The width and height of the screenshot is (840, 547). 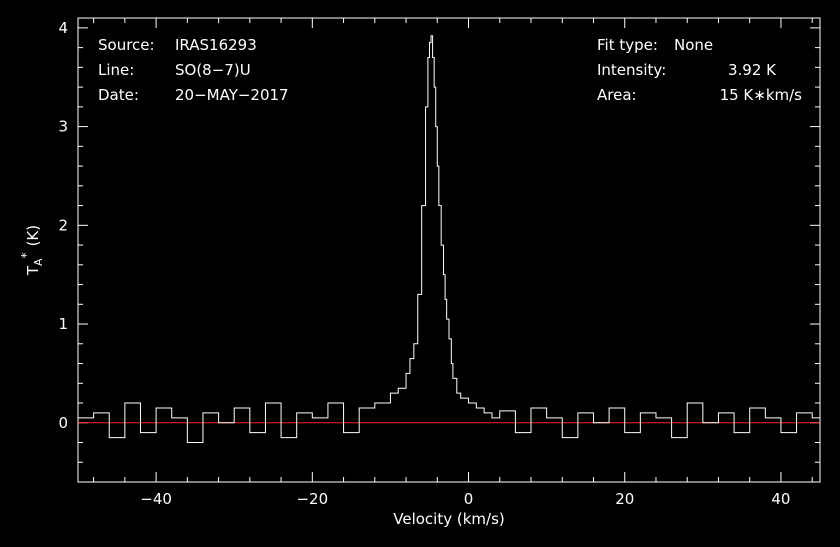 What do you see at coordinates (63, 225) in the screenshot?
I see `y-tick-label: 2` at bounding box center [63, 225].